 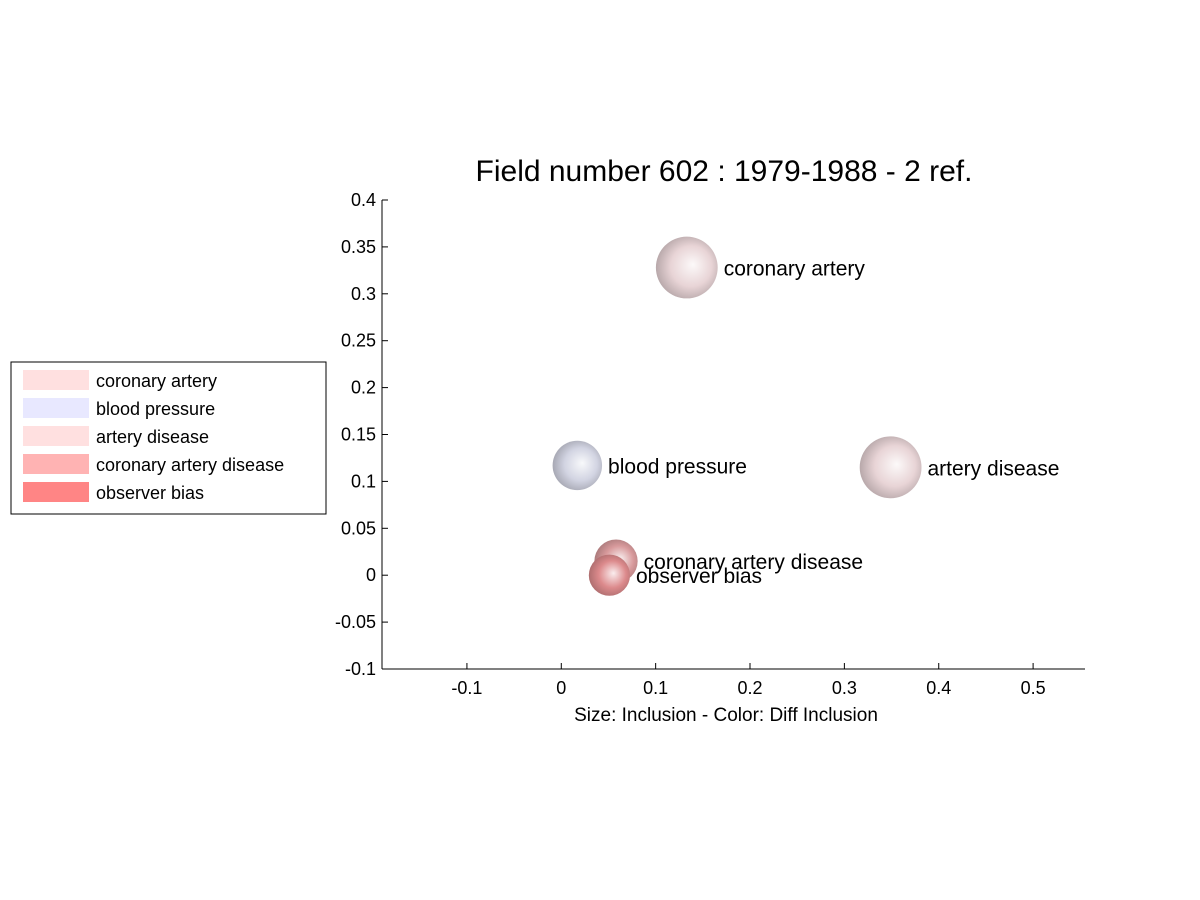 What do you see at coordinates (726, 715) in the screenshot?
I see `x-axis-label: Size: Inclusion - Color: Diff Inclusion` at bounding box center [726, 715].